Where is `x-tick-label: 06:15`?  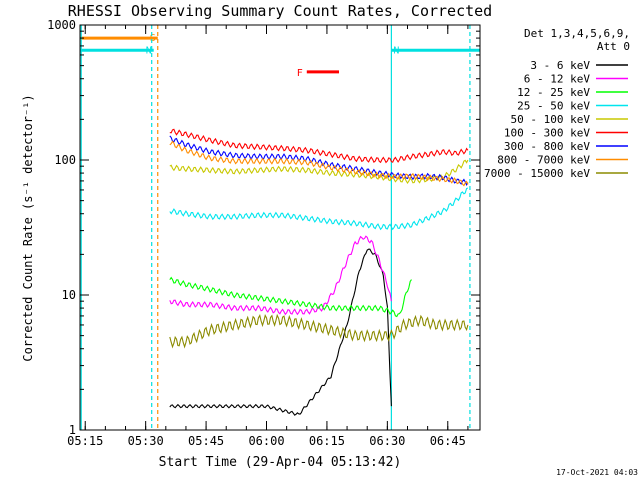
x-tick-label: 06:15 is located at coordinates (327, 441).